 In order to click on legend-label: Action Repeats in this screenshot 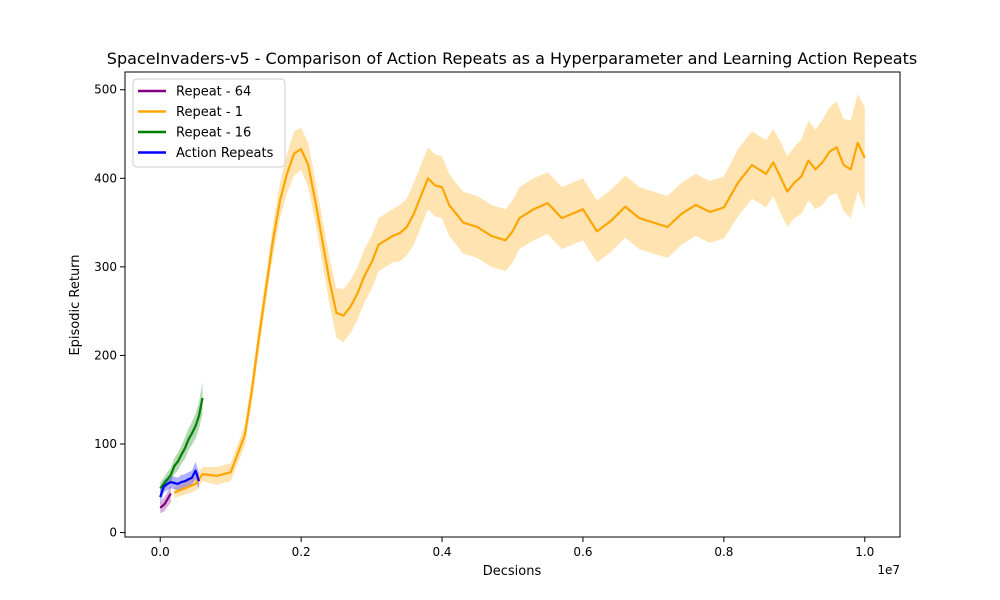, I will do `click(225, 153)`.